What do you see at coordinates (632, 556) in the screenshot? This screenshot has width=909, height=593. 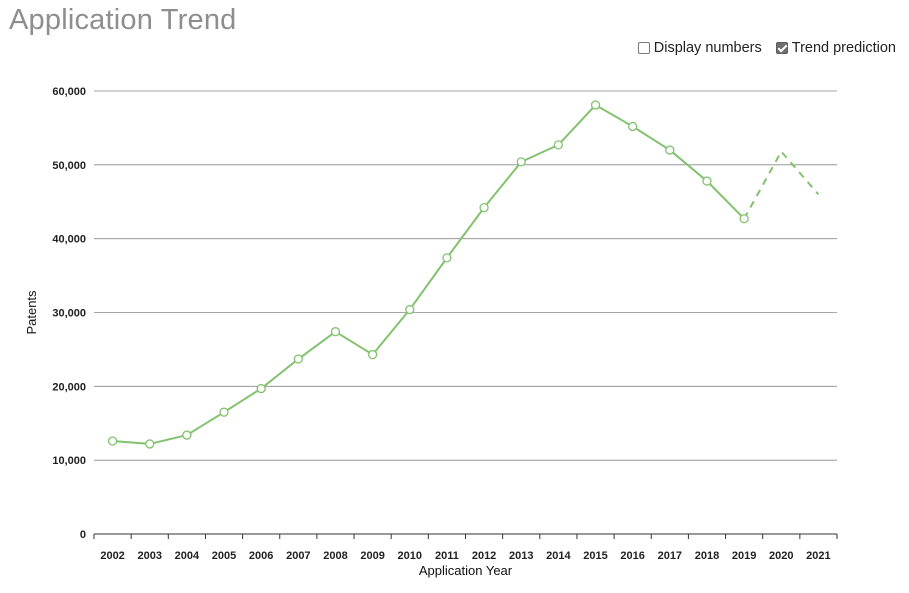 I see `x-tick-label: 2016` at bounding box center [632, 556].